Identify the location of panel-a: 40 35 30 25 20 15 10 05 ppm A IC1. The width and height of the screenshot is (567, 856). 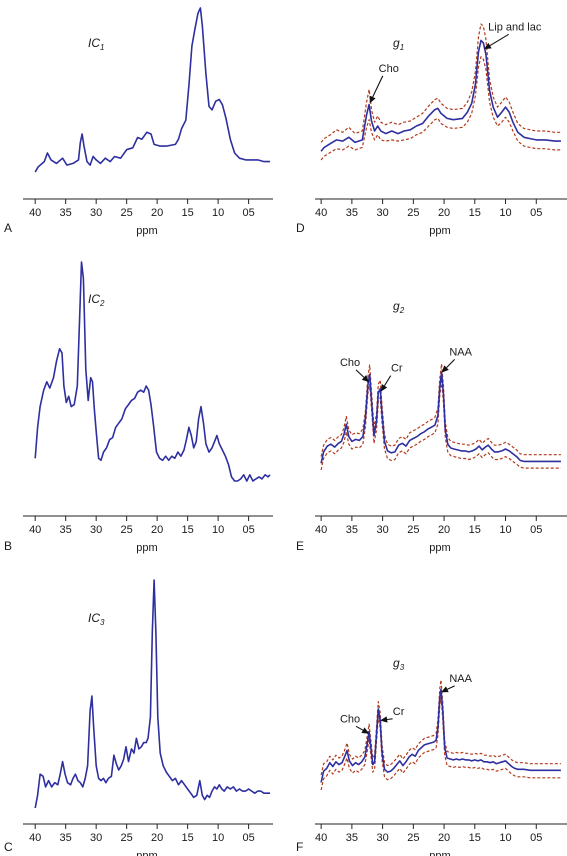
(138, 122).